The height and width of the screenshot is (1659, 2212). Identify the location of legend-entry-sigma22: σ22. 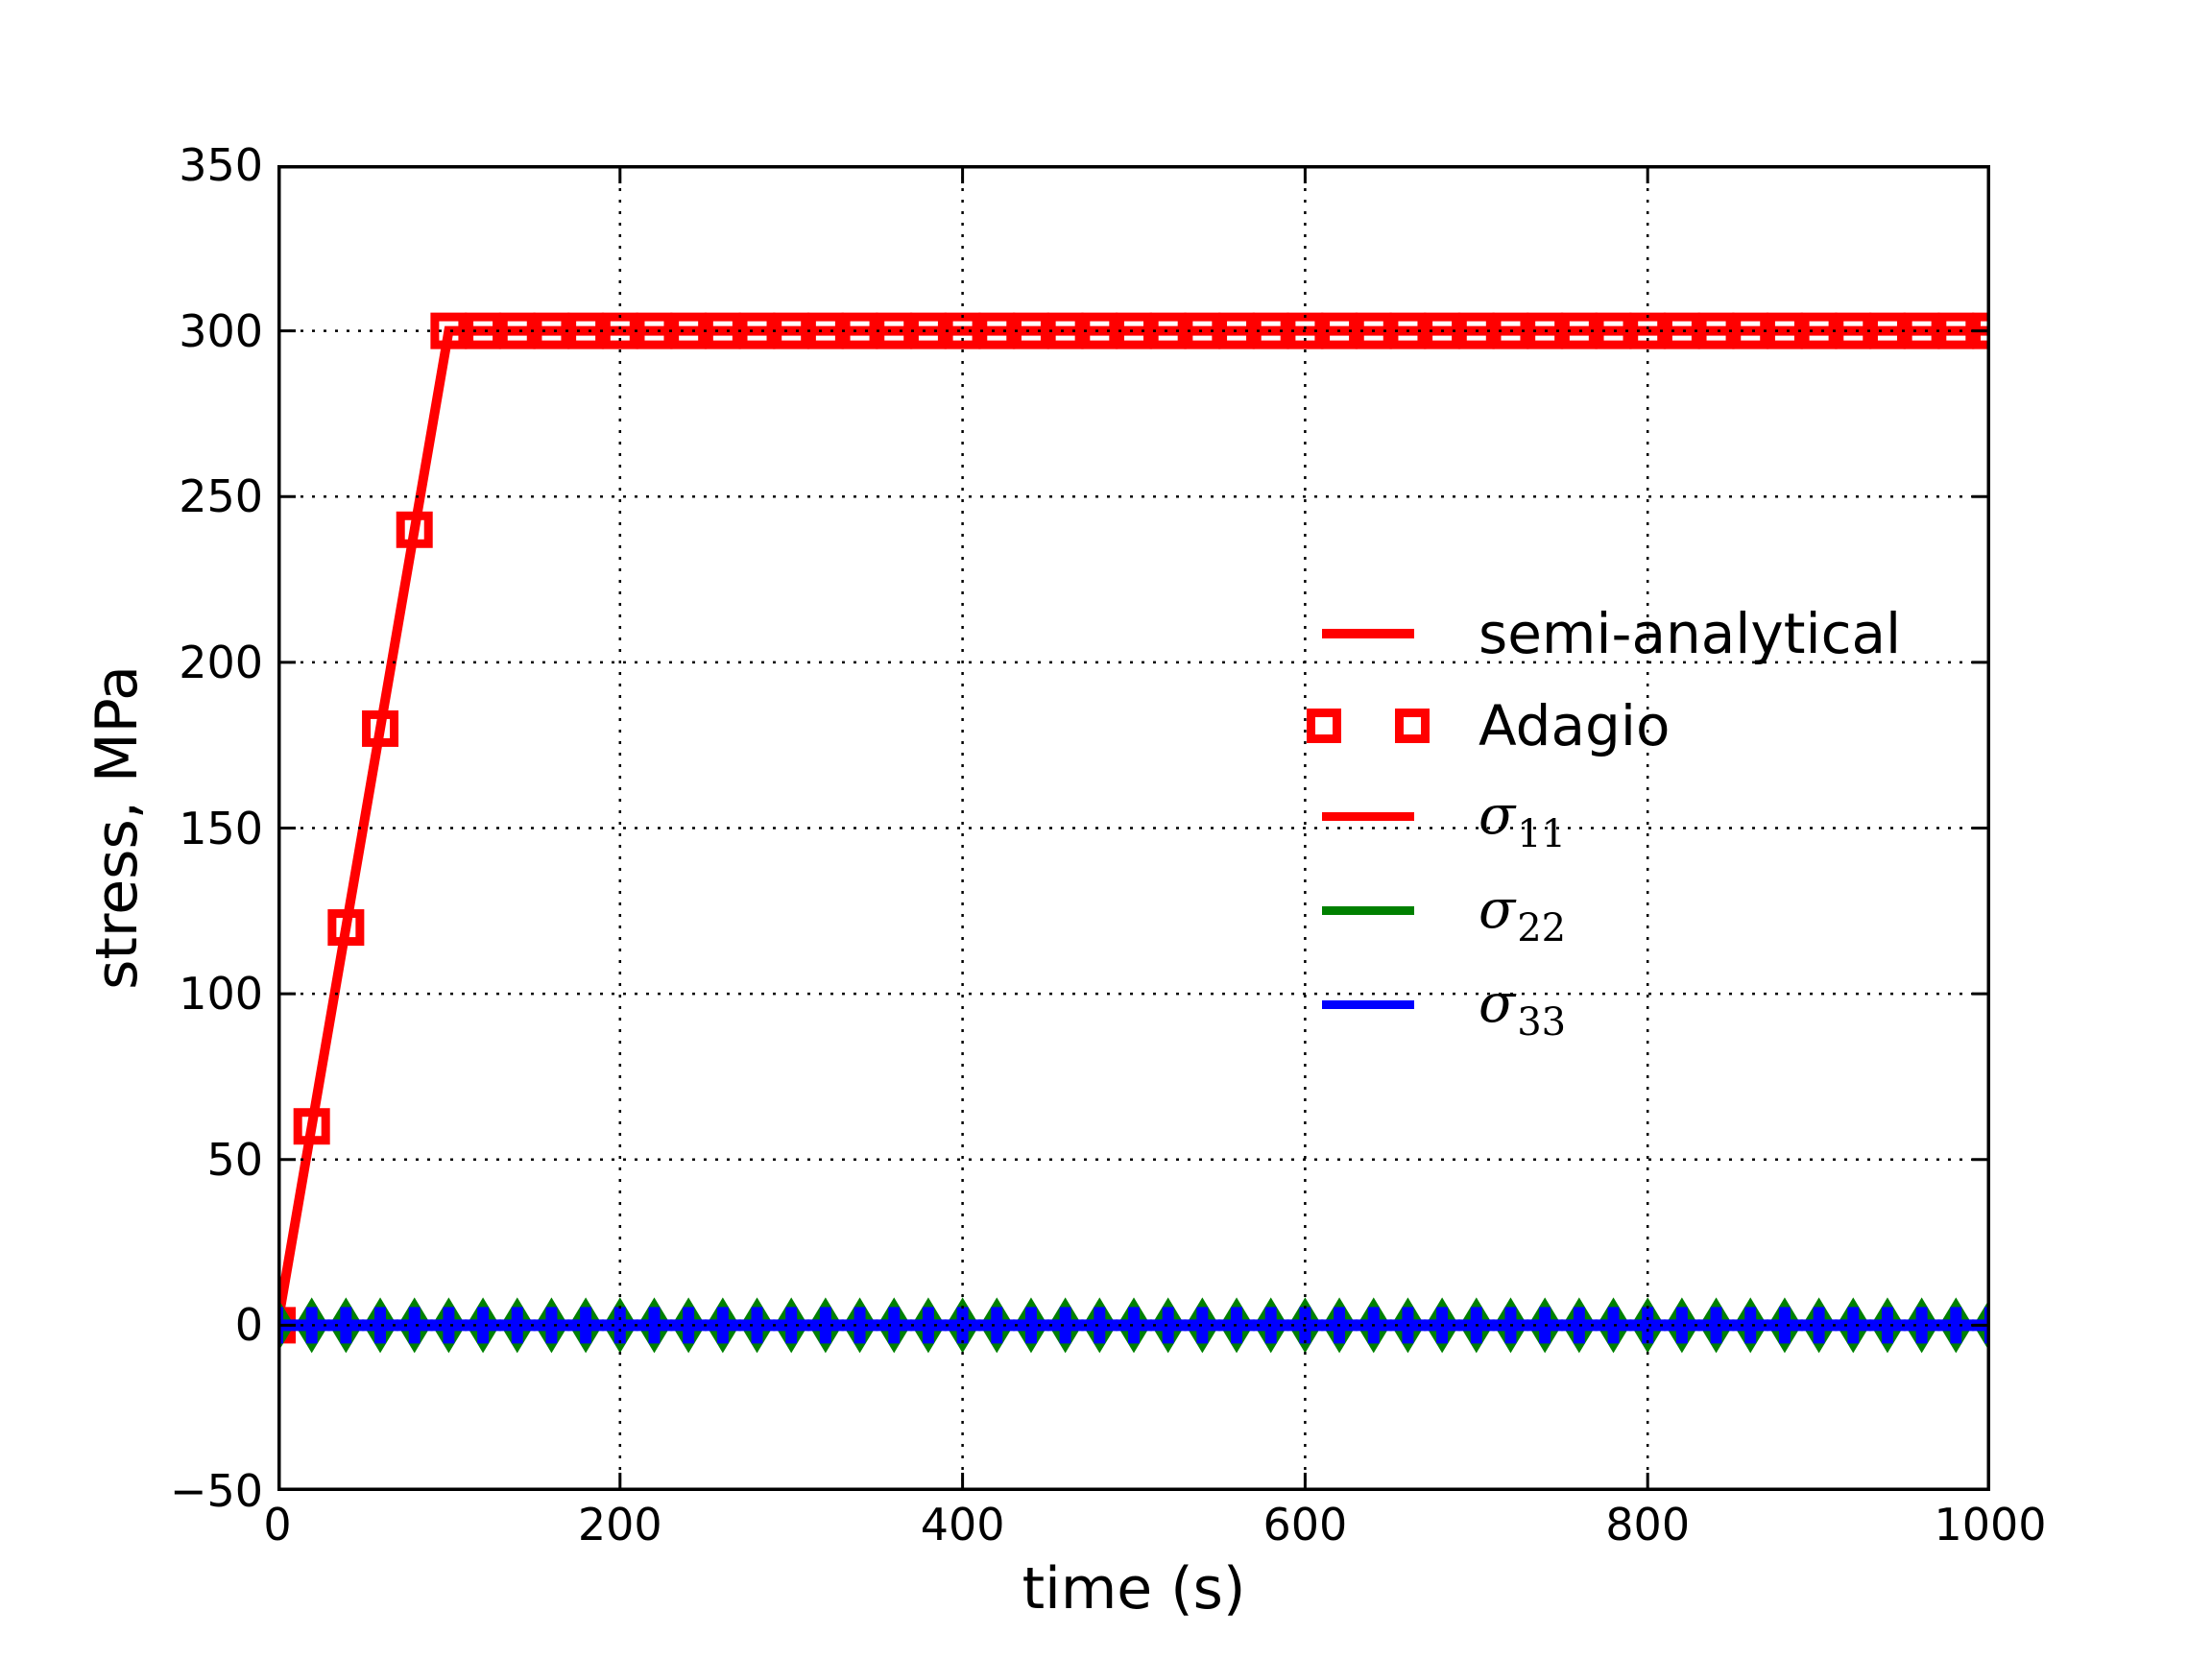
(1431, 910).